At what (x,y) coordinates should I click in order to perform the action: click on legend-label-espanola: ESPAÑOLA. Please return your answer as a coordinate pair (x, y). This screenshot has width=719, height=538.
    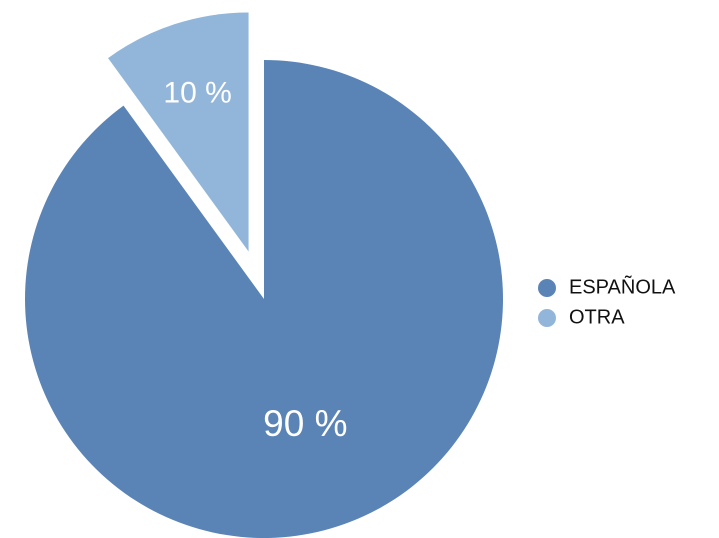
    Looking at the image, I should click on (622, 286).